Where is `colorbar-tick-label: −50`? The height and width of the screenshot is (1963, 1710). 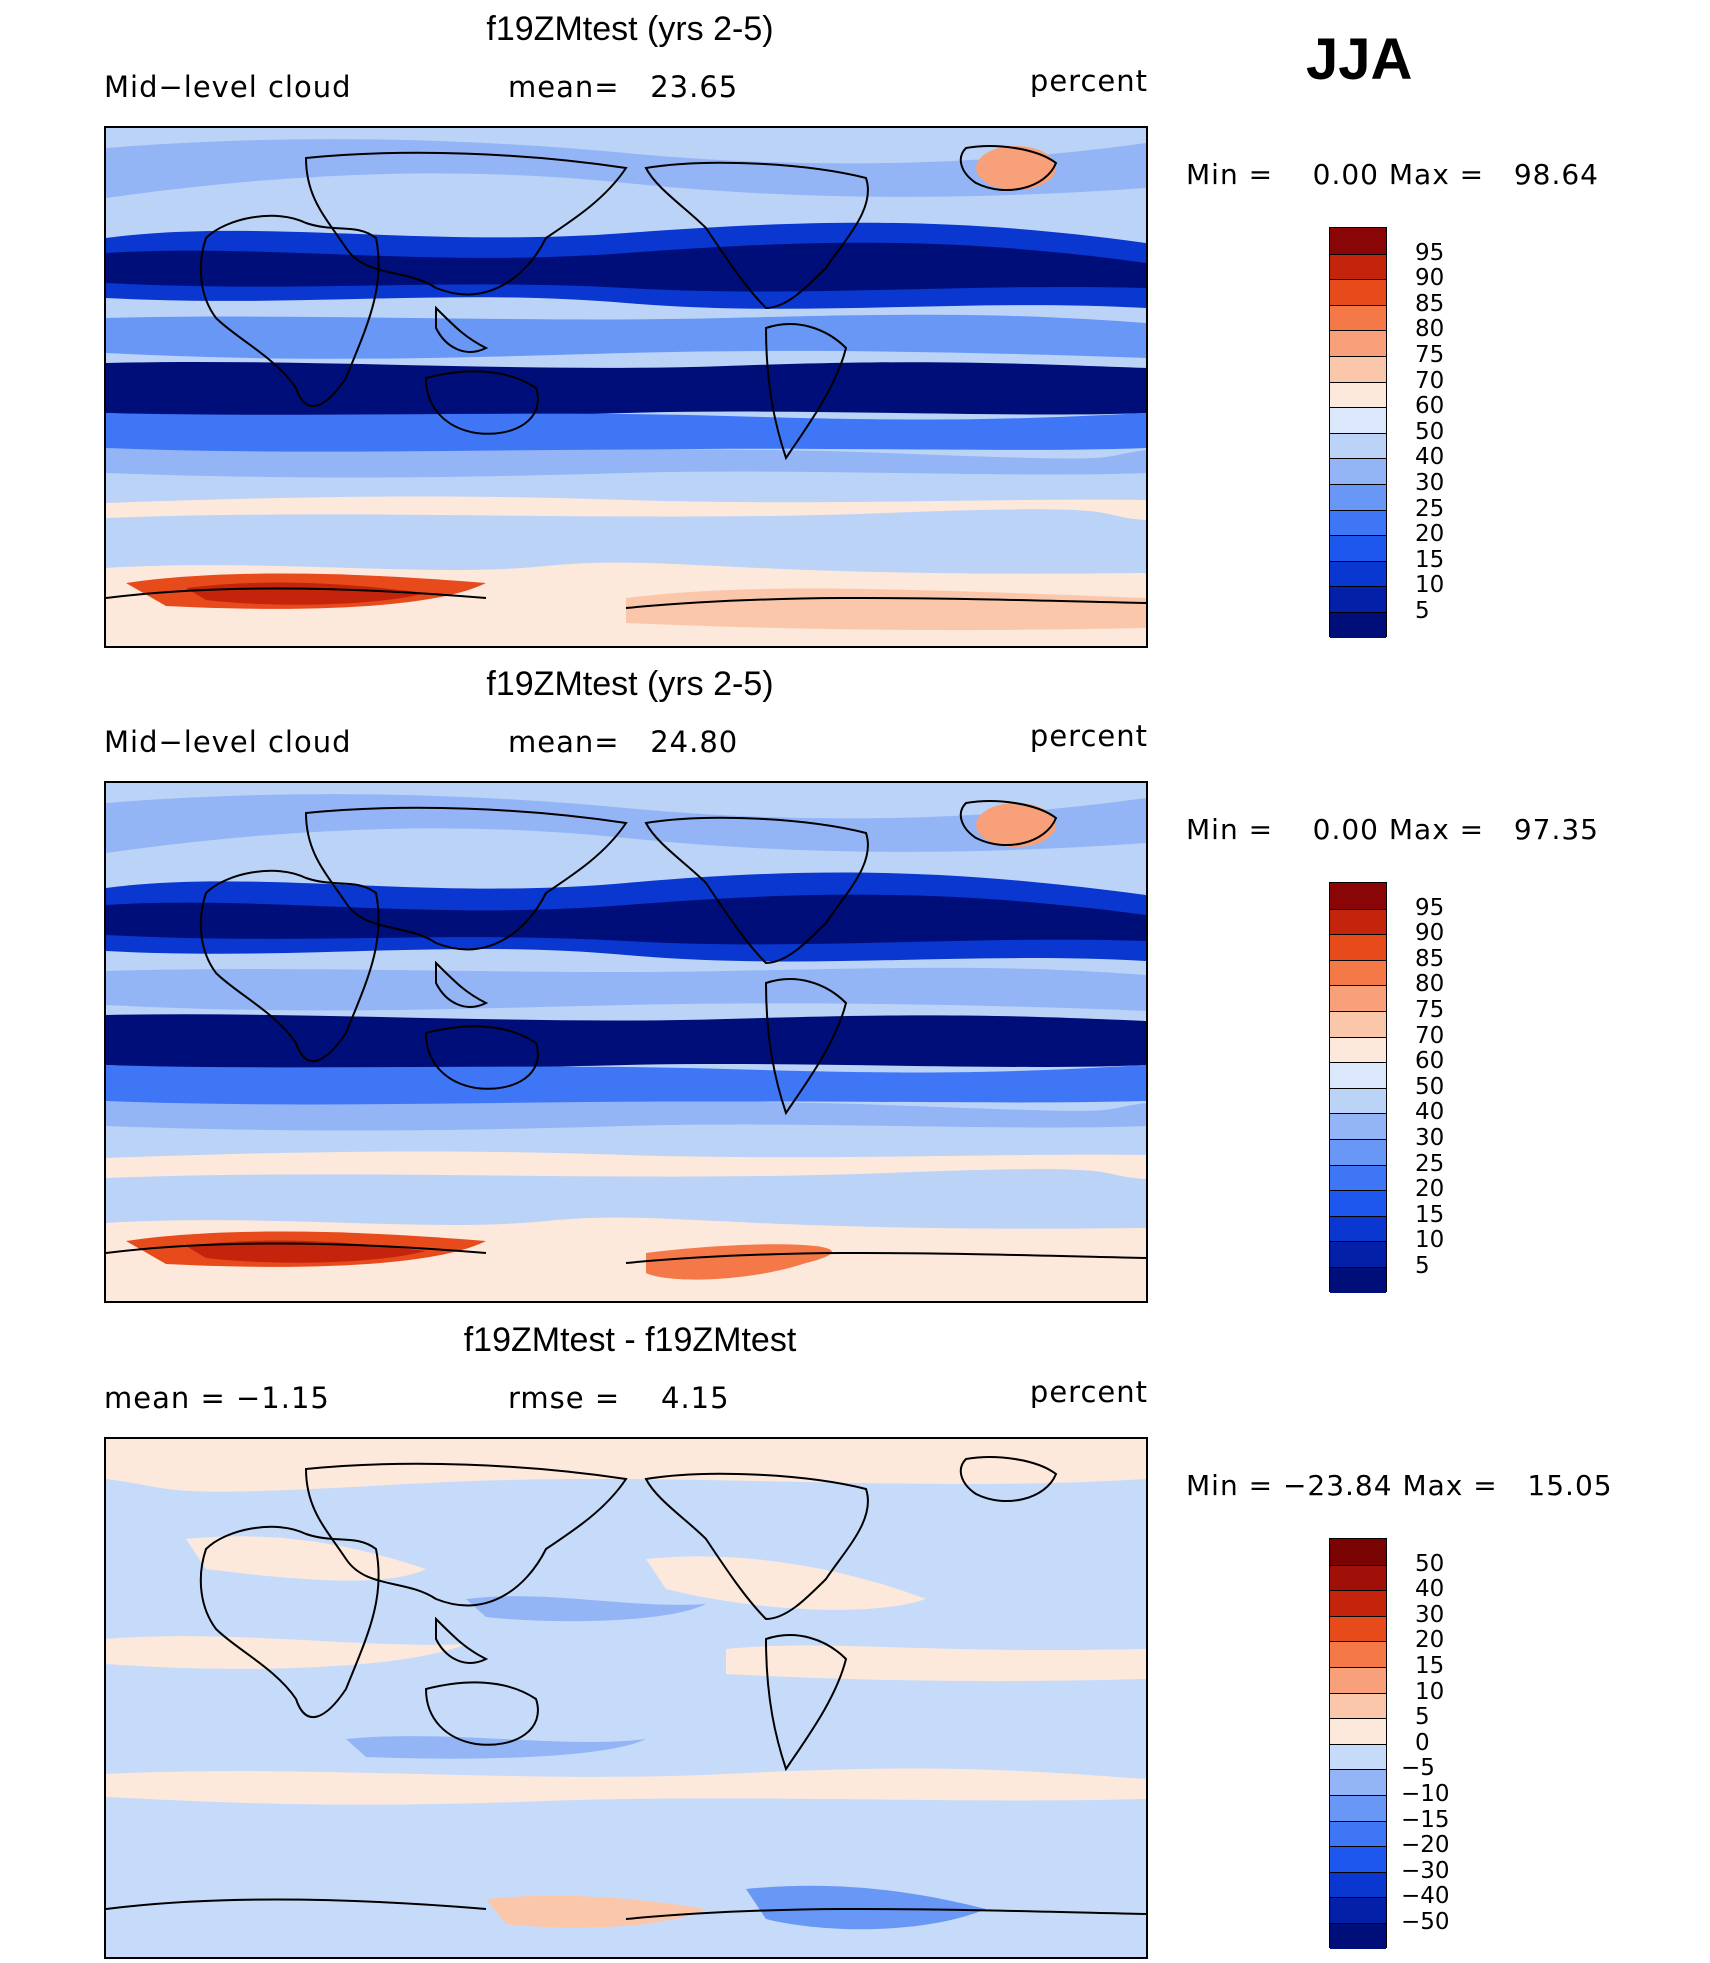
colorbar-tick-label: −50 is located at coordinates (1425, 1922).